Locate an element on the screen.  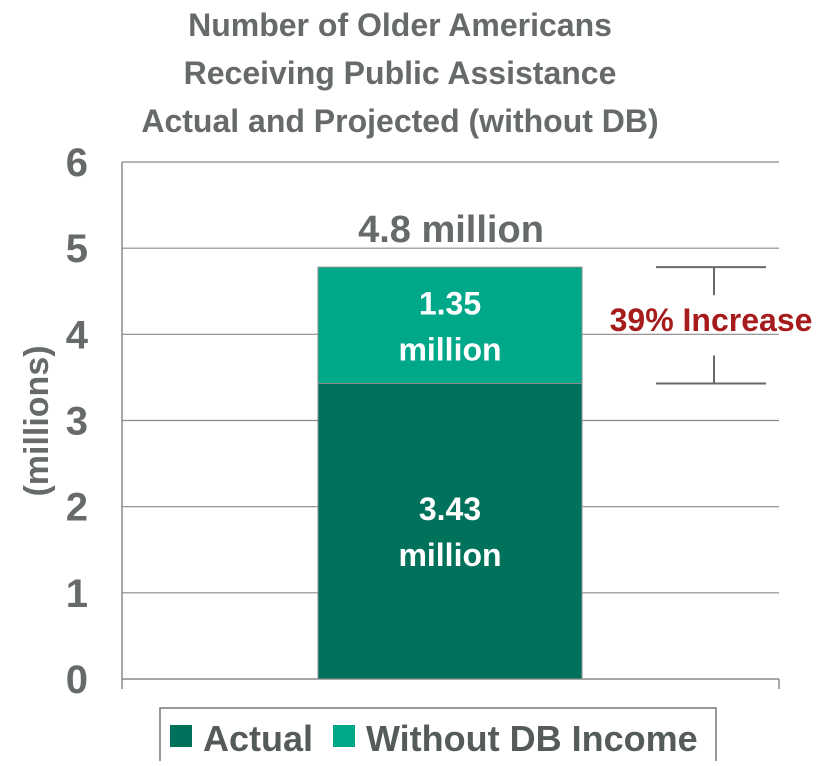
bar-segment-without-db is located at coordinates (450, 325).